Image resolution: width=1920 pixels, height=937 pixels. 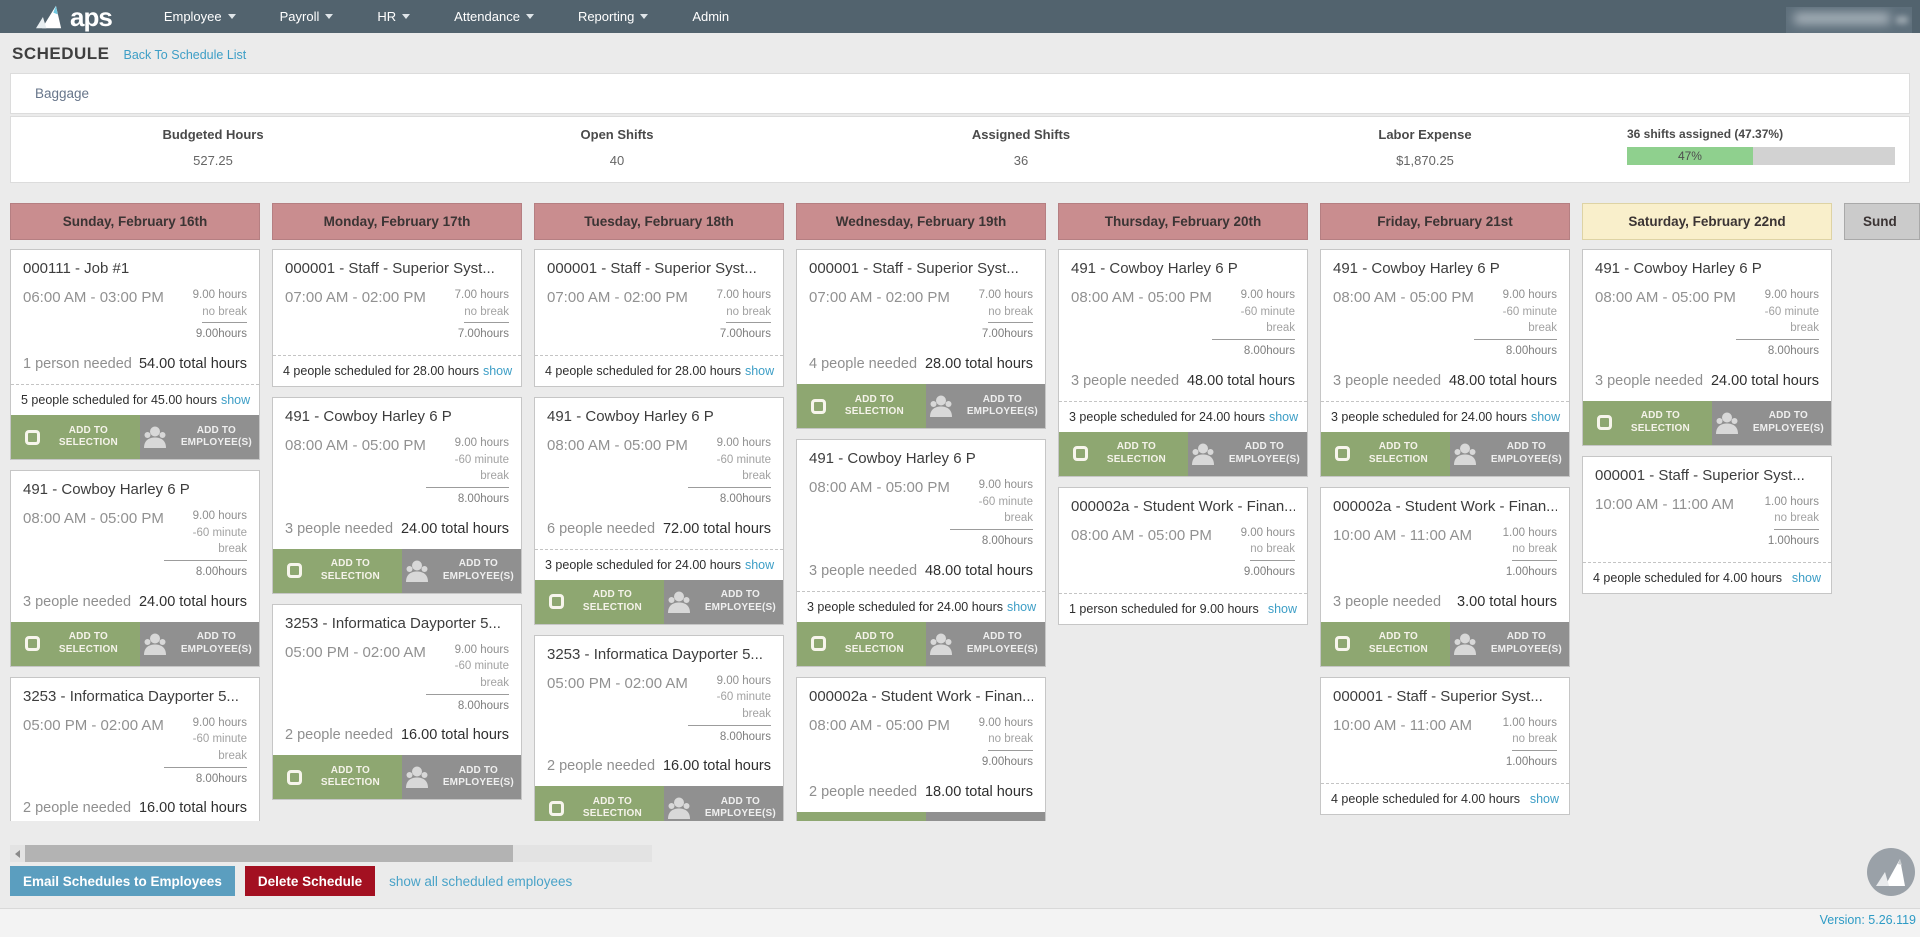 I want to click on nav-item-employee: Employee, so click(x=200, y=16).